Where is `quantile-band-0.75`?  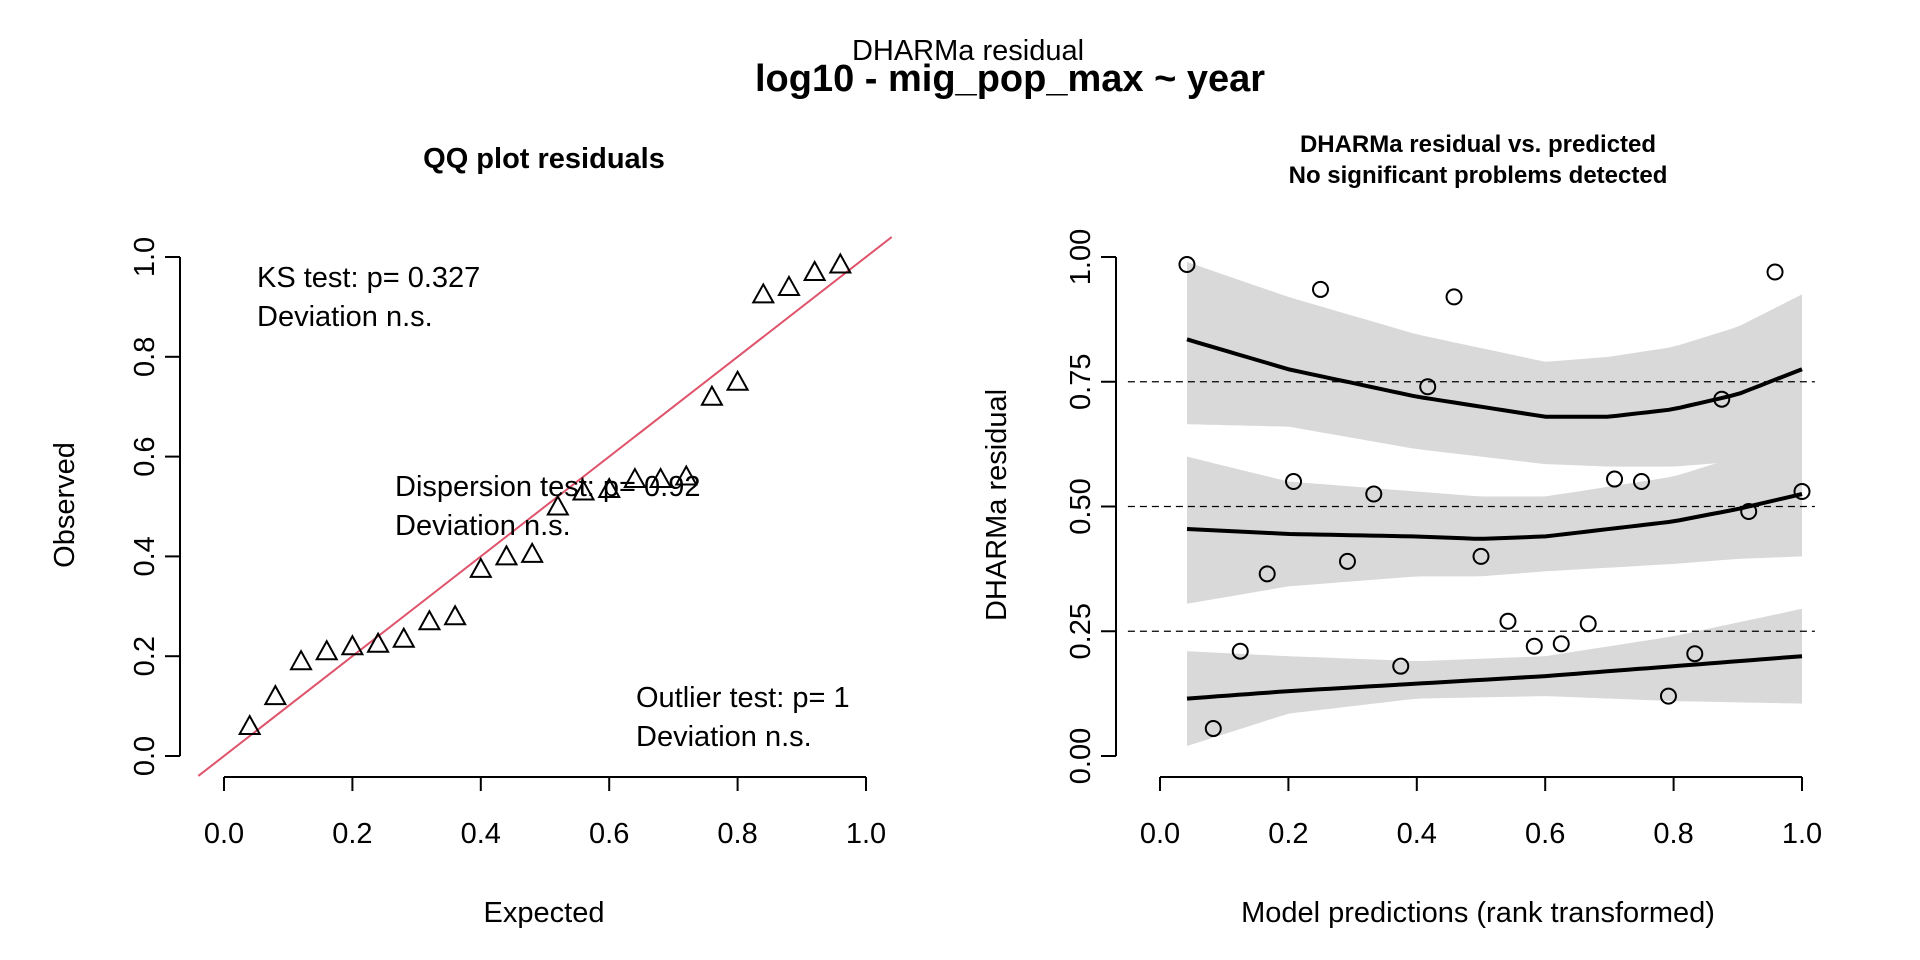
quantile-band-0.75 is located at coordinates (1494, 364).